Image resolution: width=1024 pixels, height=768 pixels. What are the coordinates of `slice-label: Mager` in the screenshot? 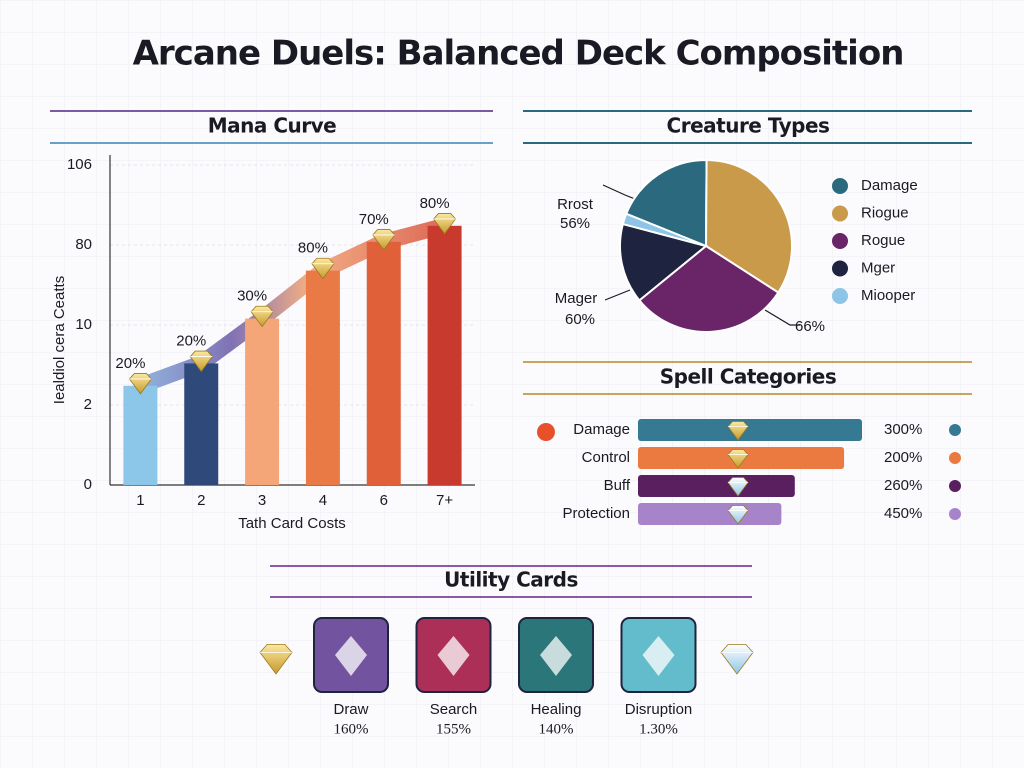 It's located at (576, 298).